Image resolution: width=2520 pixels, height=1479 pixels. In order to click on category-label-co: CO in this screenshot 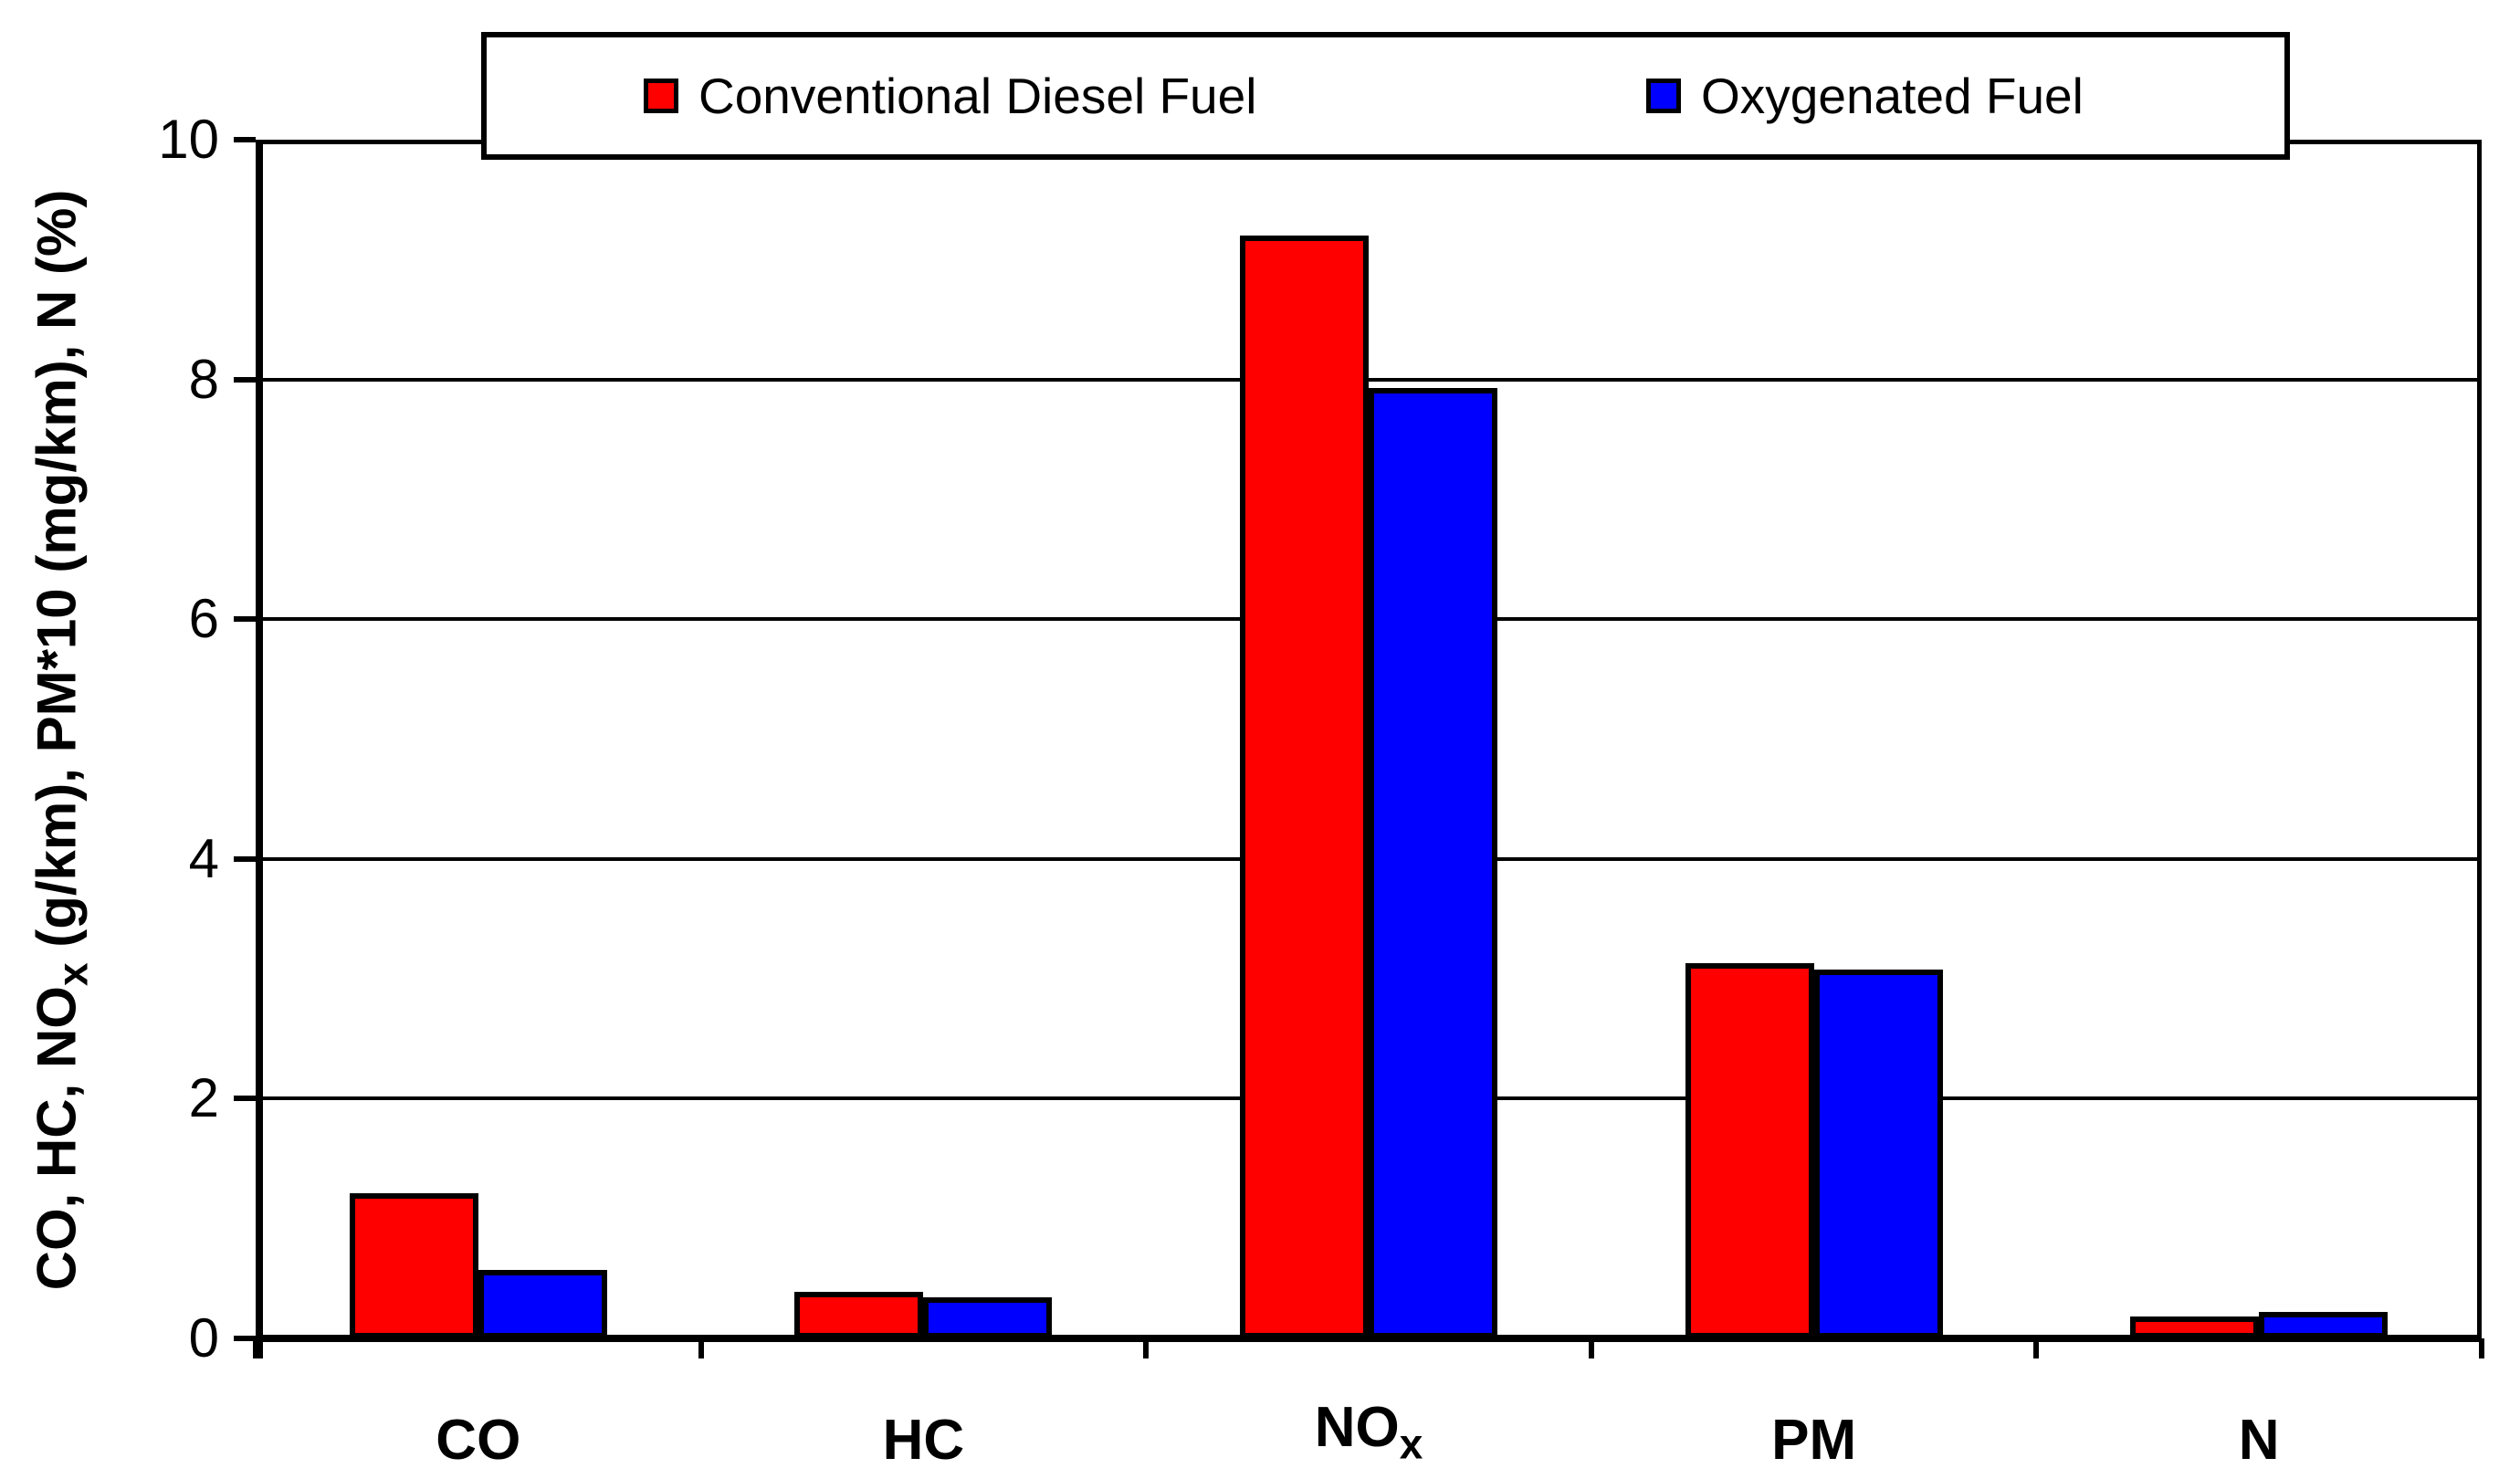, I will do `click(479, 1440)`.